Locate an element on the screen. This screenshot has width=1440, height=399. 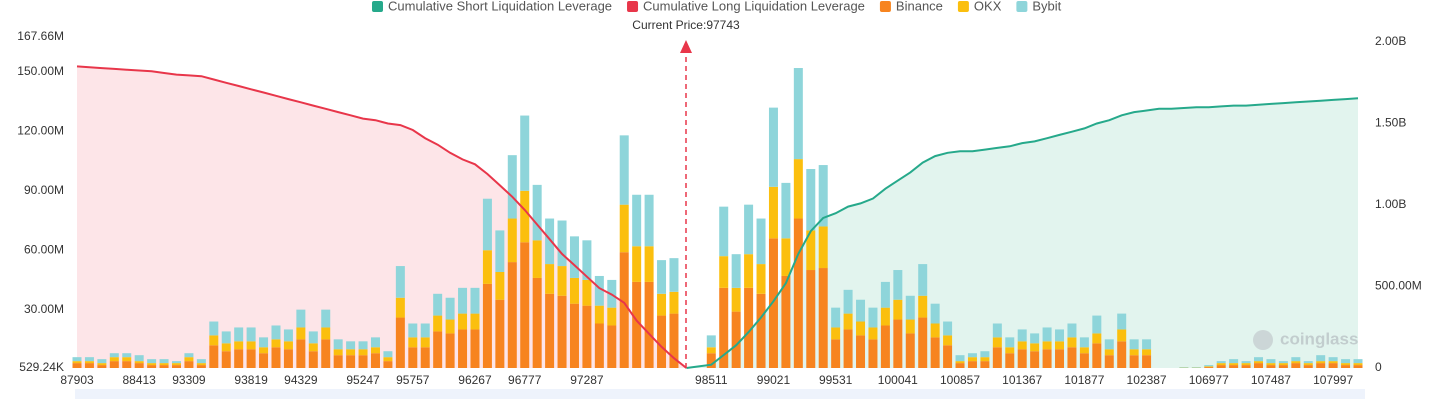
x-tick-label: 100041 is located at coordinates (898, 380).